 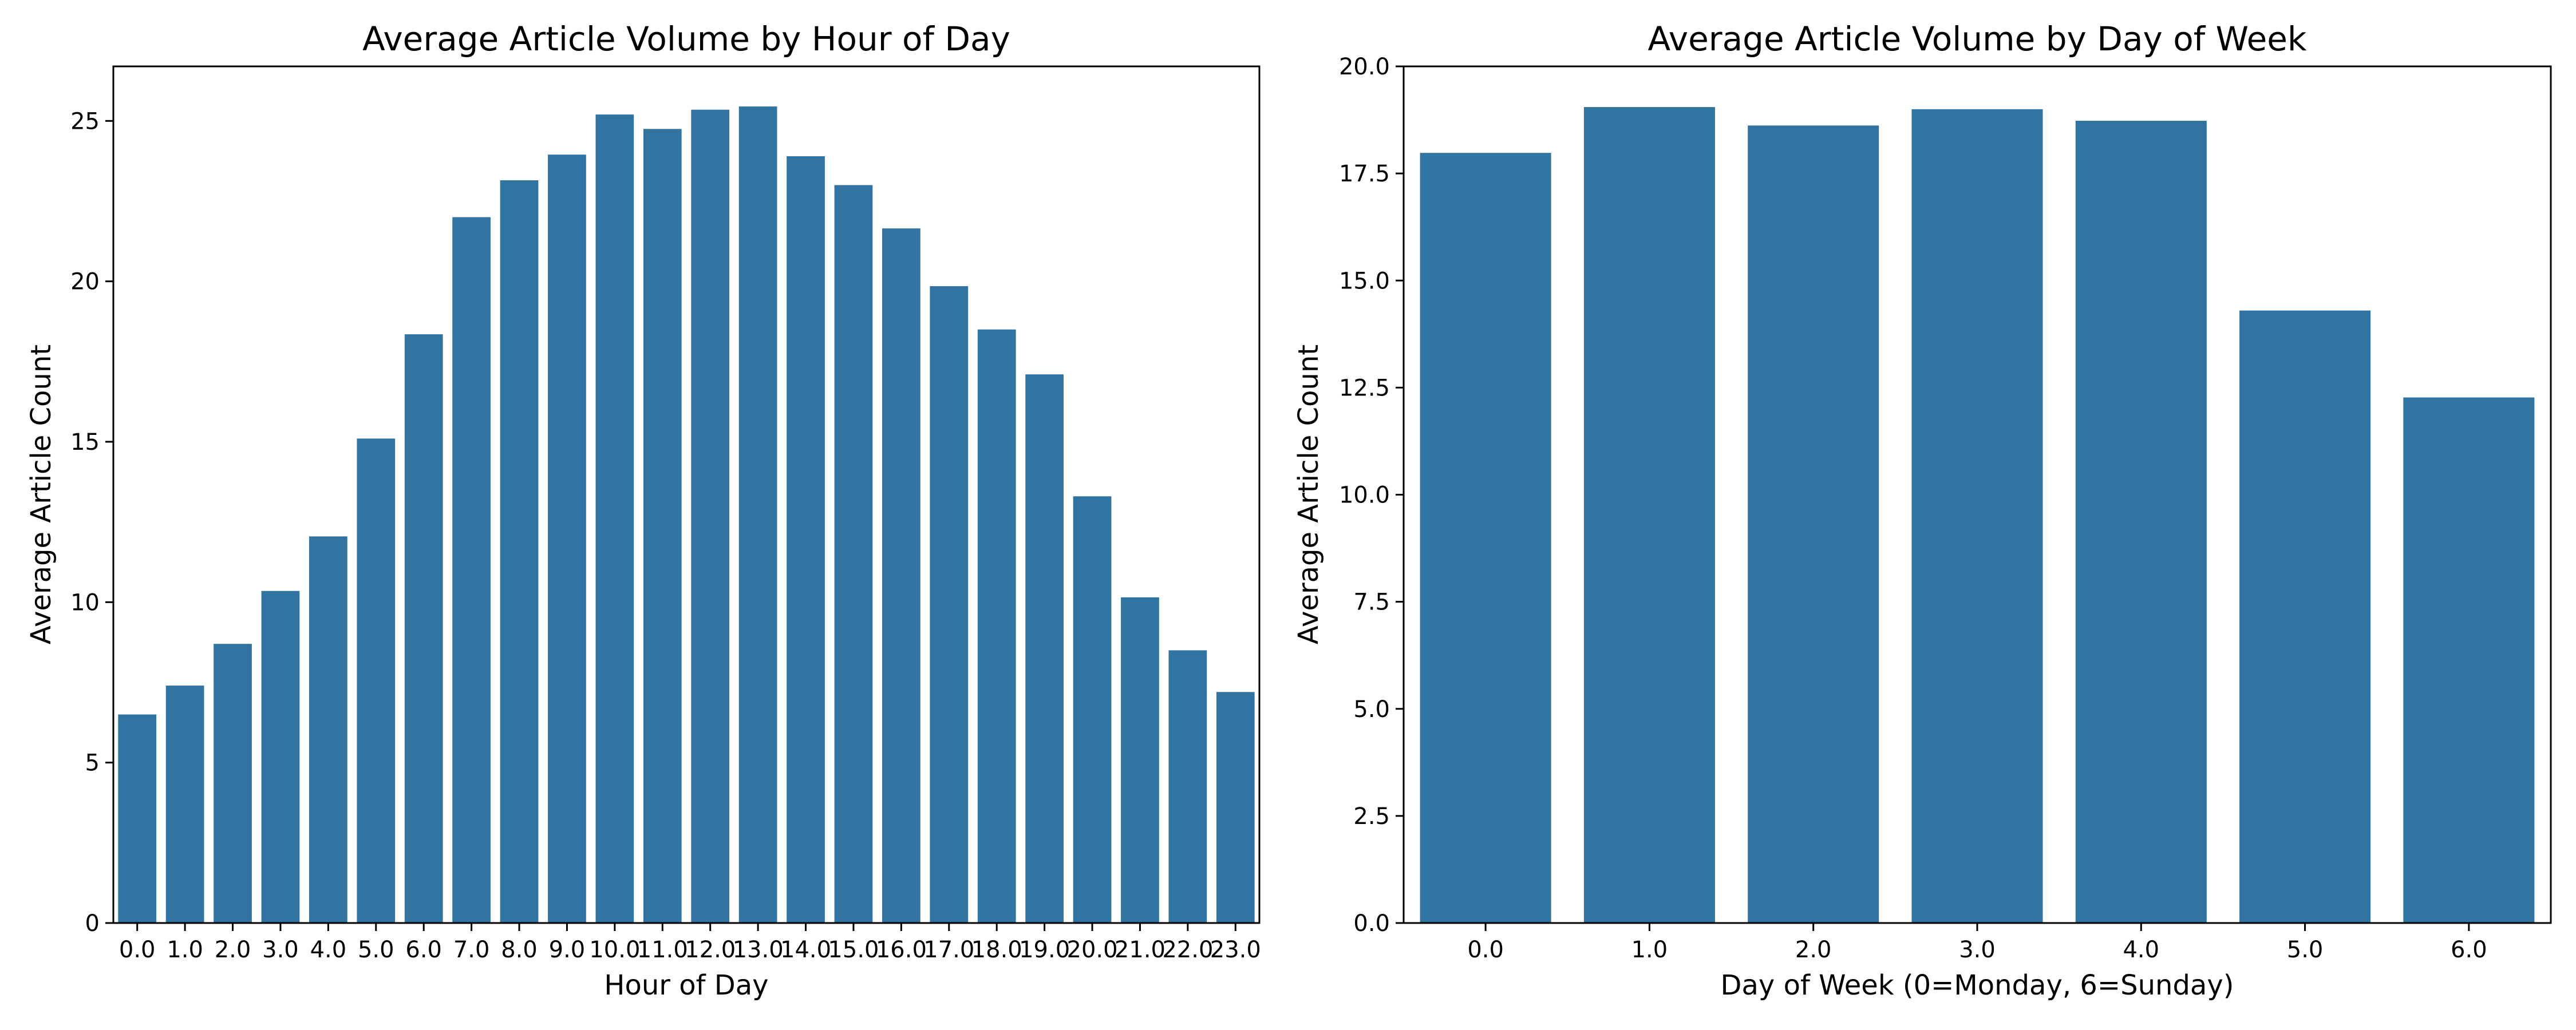 What do you see at coordinates (85, 282) in the screenshot?
I see `y-tick-label: 20` at bounding box center [85, 282].